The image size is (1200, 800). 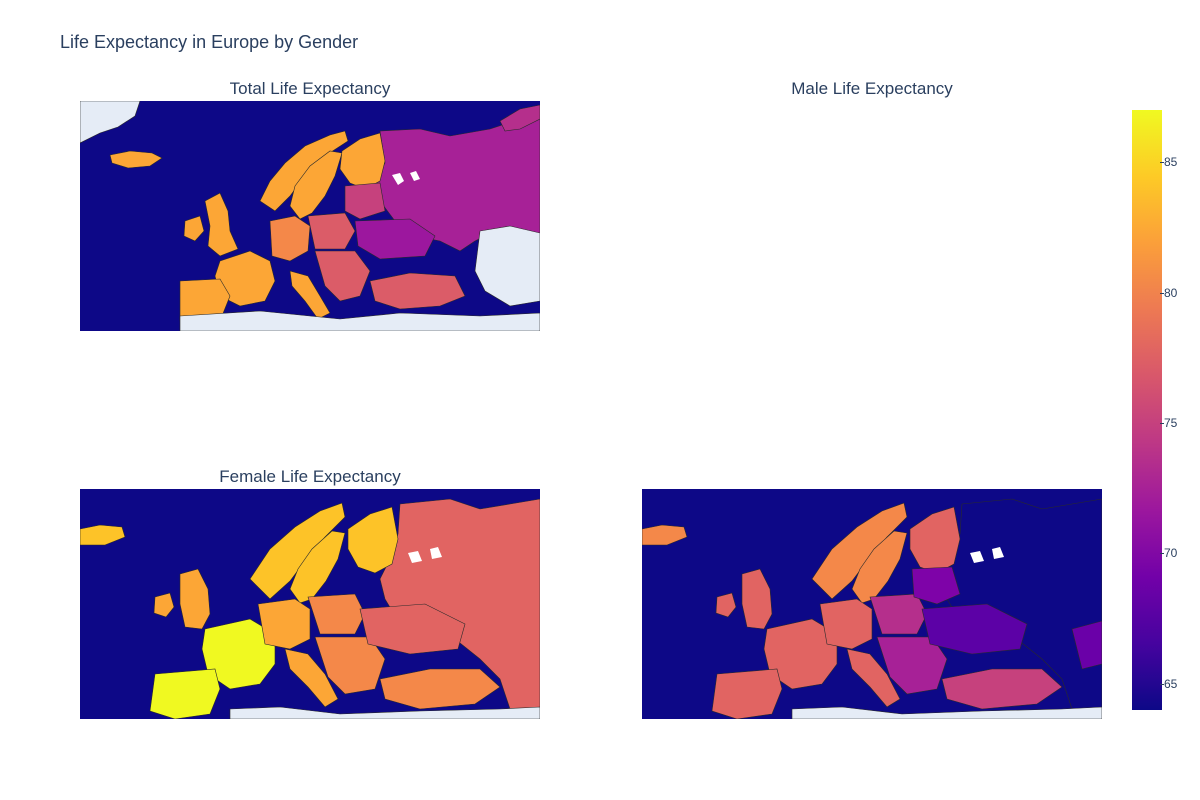 I want to click on figure-title: Life Expectancy in Europe by Gender, so click(x=209, y=42).